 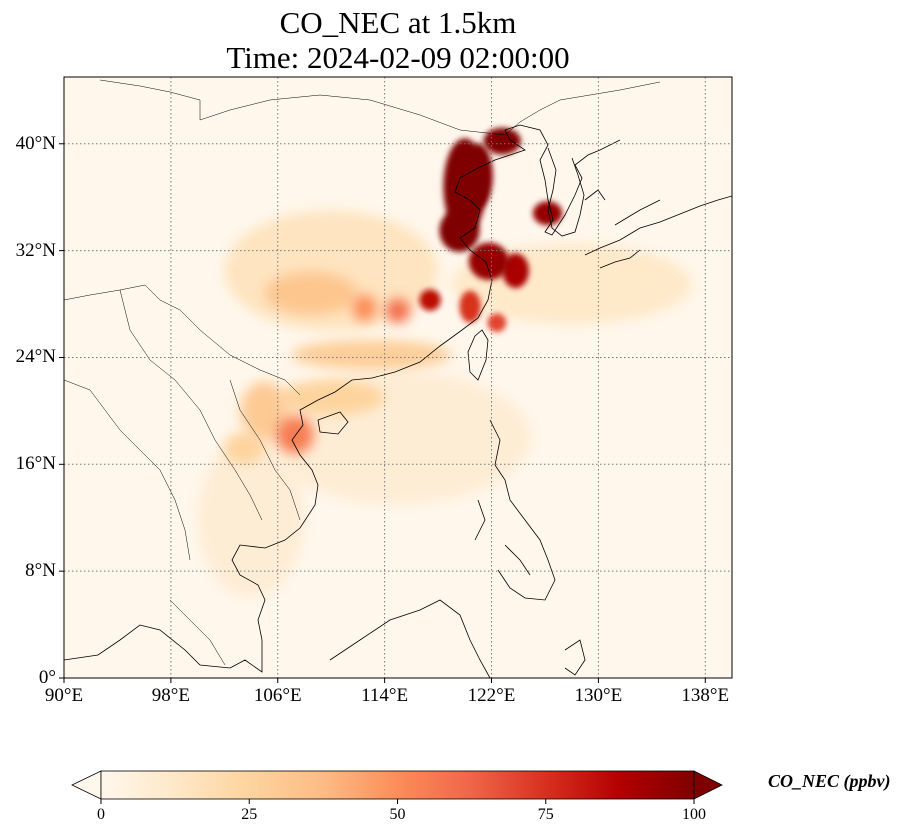 I want to click on lat-tick-label: 0°, so click(x=47, y=677).